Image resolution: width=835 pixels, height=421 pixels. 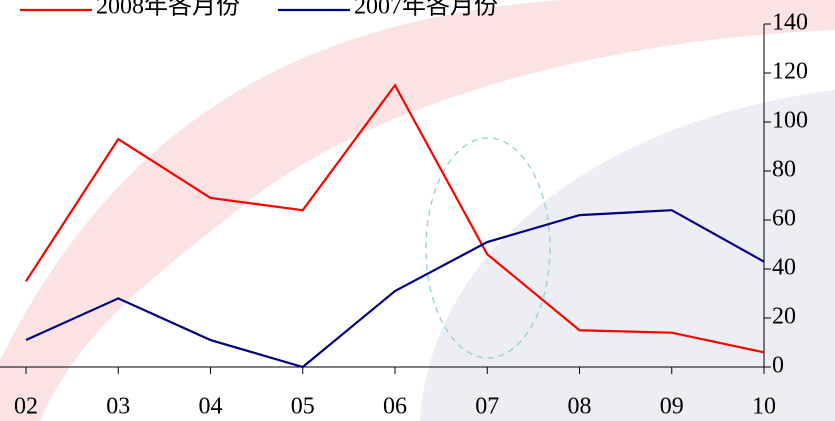 I want to click on y-tick-label: 0, so click(x=778, y=366).